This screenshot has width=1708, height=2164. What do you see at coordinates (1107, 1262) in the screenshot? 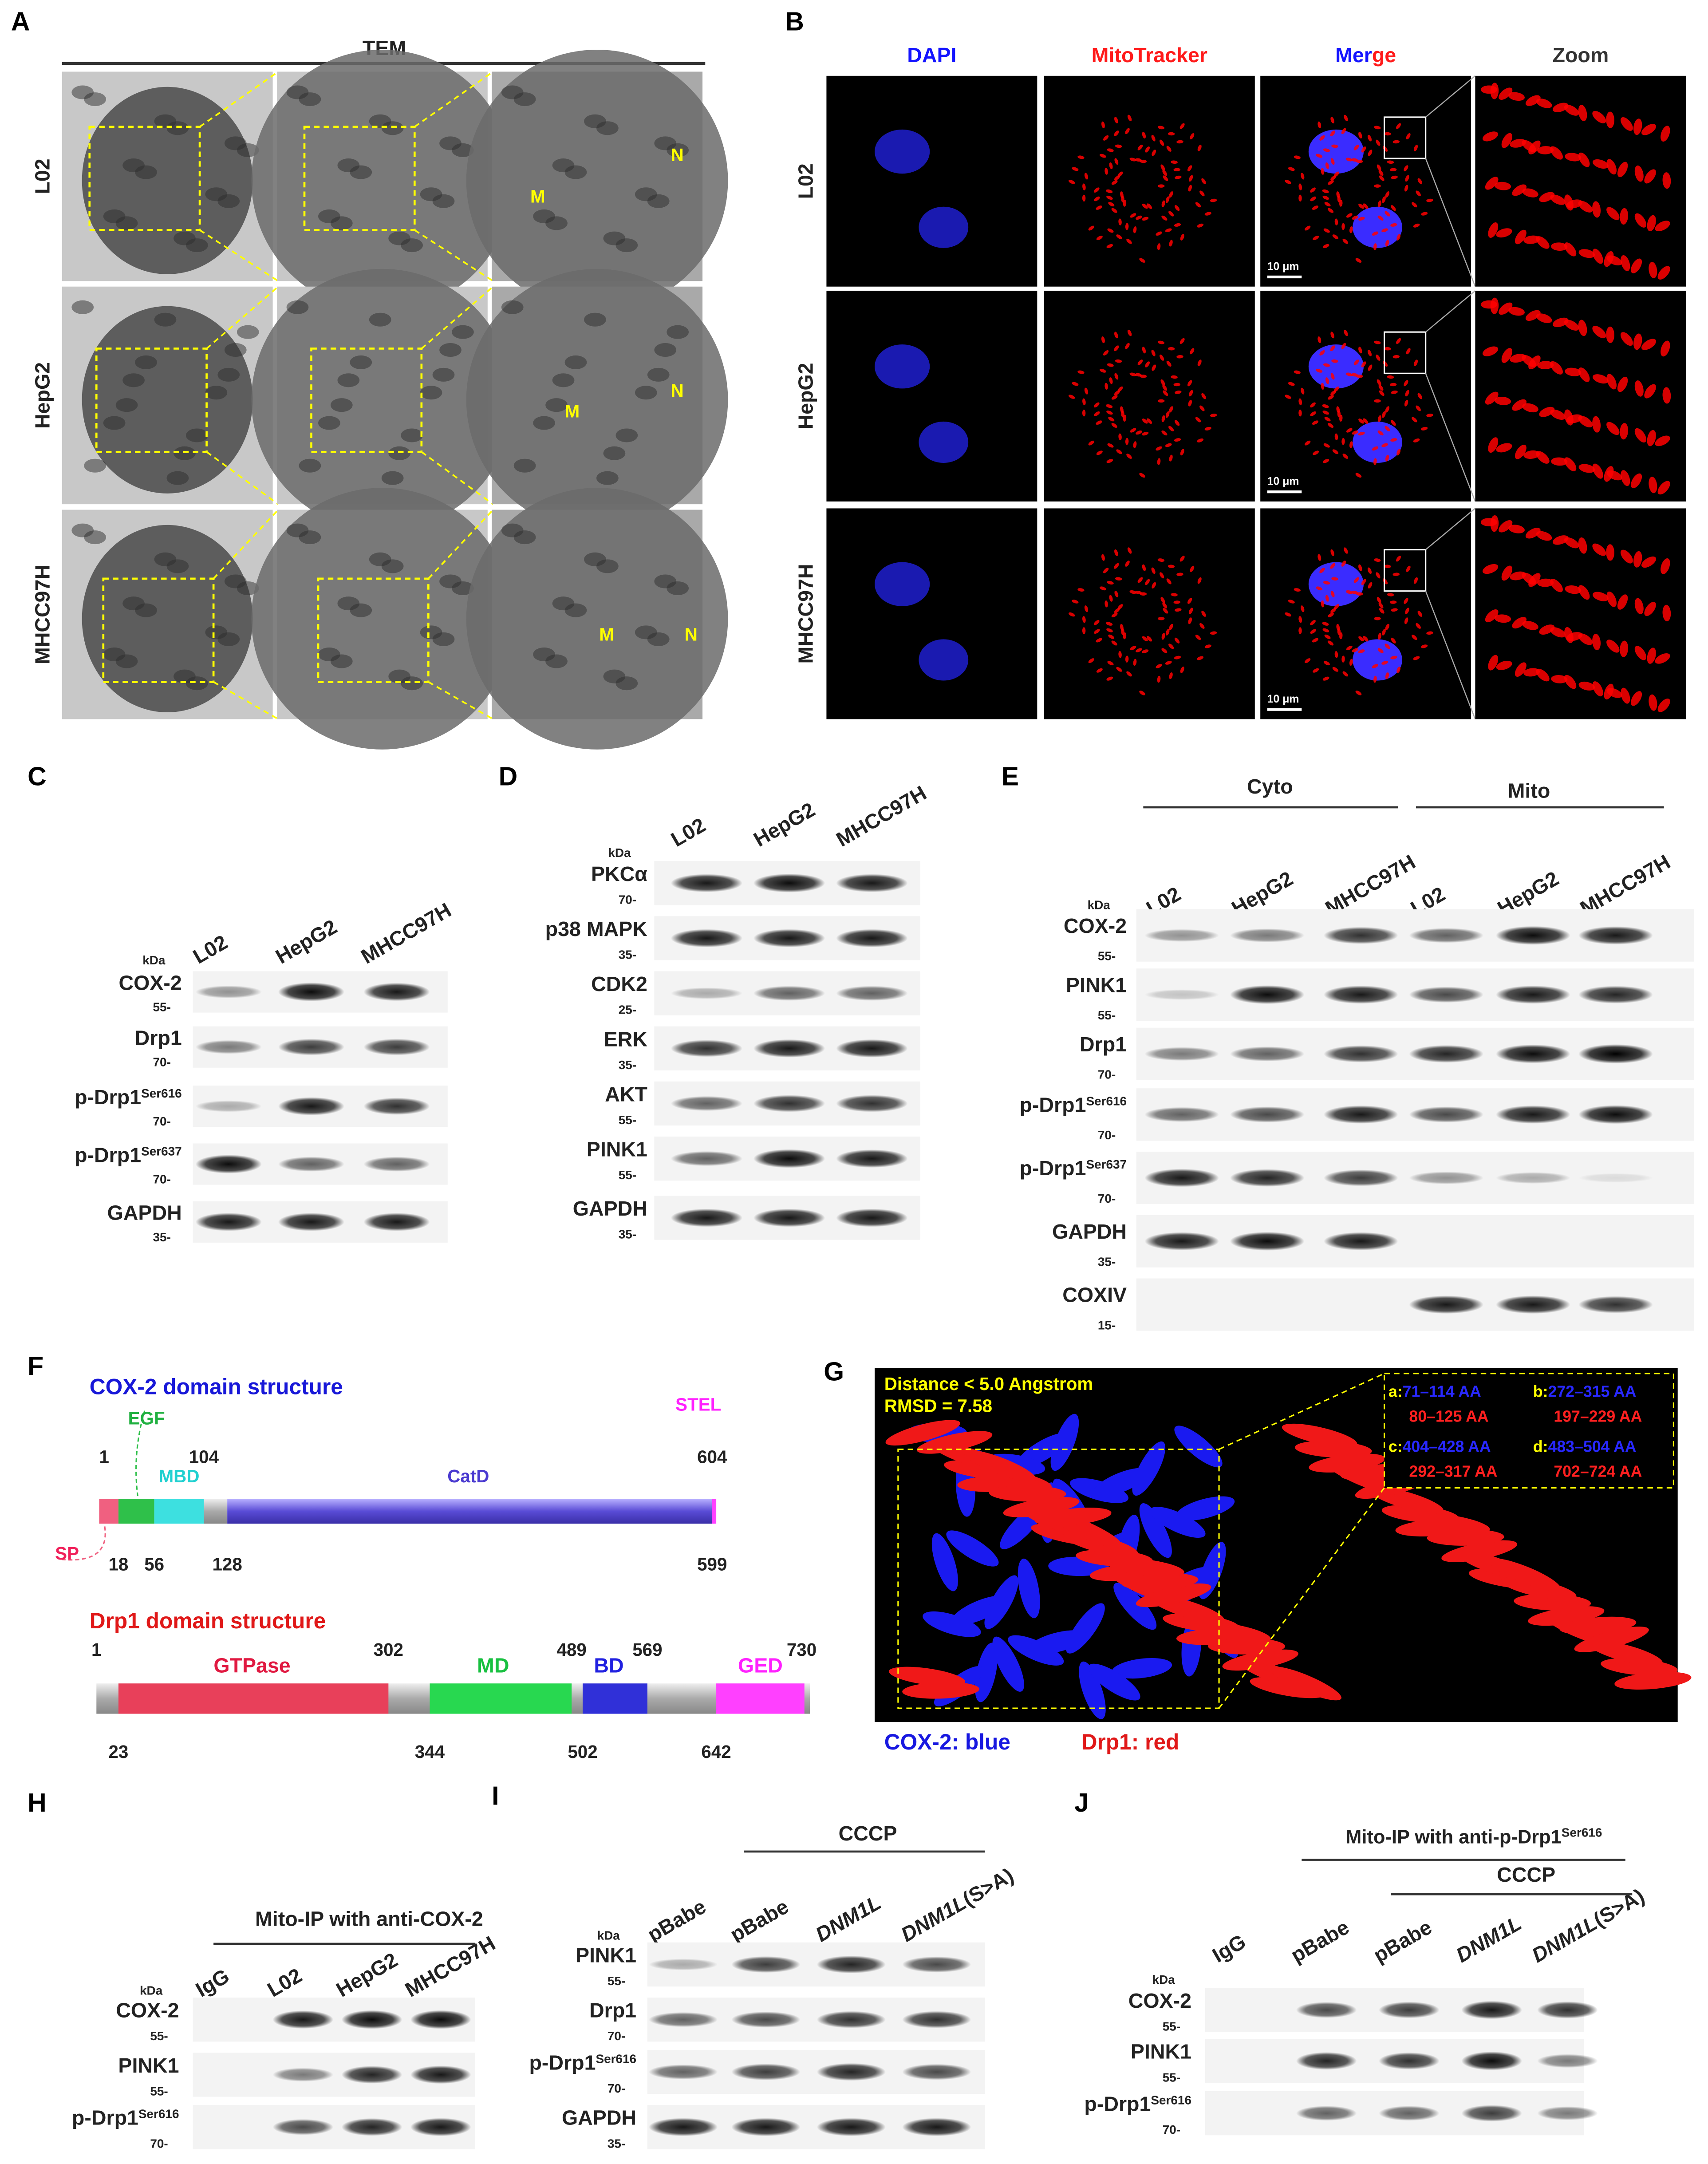
I see `text-part: 35-` at bounding box center [1107, 1262].